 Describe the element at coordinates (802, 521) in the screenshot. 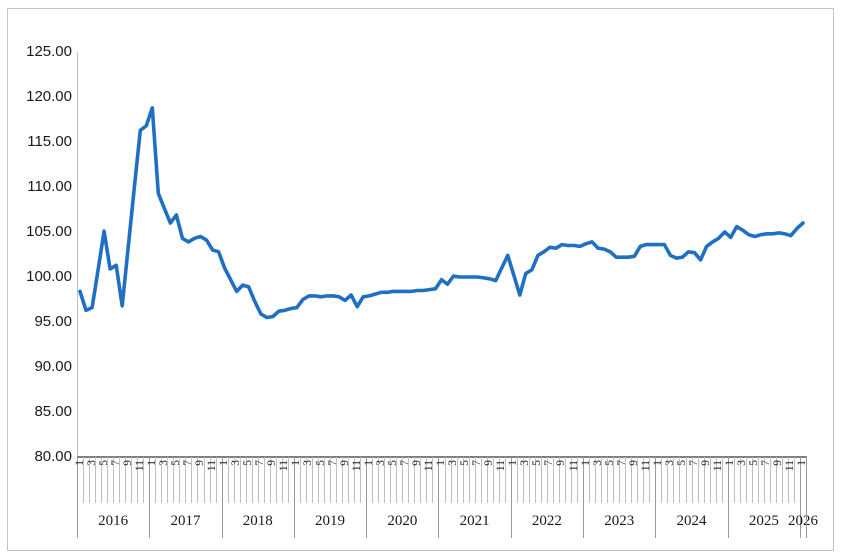

I see `year-label: 2026` at that location.